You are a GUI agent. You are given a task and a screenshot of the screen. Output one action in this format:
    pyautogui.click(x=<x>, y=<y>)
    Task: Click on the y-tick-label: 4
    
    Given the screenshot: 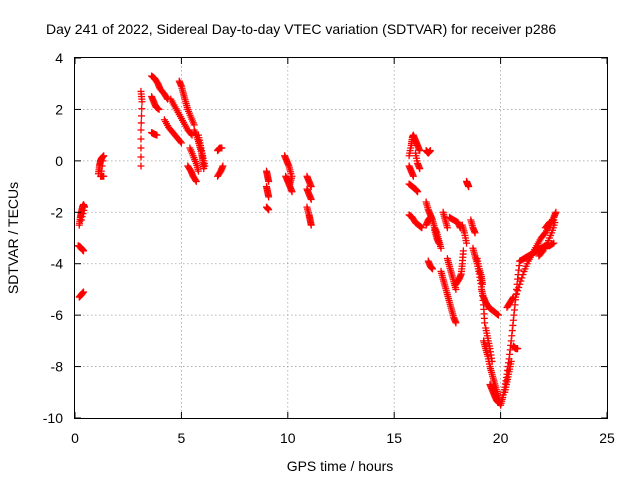 What is the action you would take?
    pyautogui.click(x=59, y=58)
    